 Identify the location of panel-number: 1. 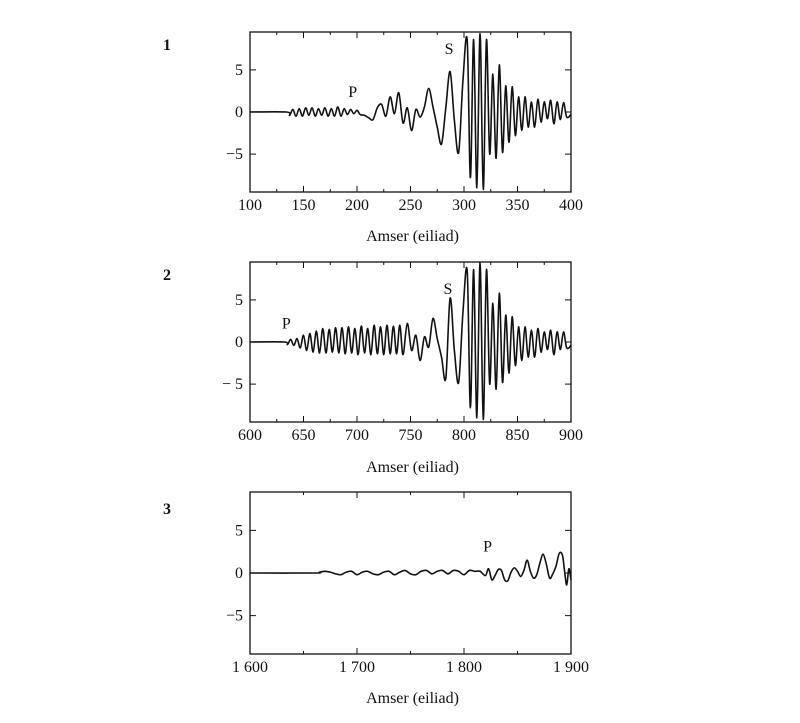
(167, 45).